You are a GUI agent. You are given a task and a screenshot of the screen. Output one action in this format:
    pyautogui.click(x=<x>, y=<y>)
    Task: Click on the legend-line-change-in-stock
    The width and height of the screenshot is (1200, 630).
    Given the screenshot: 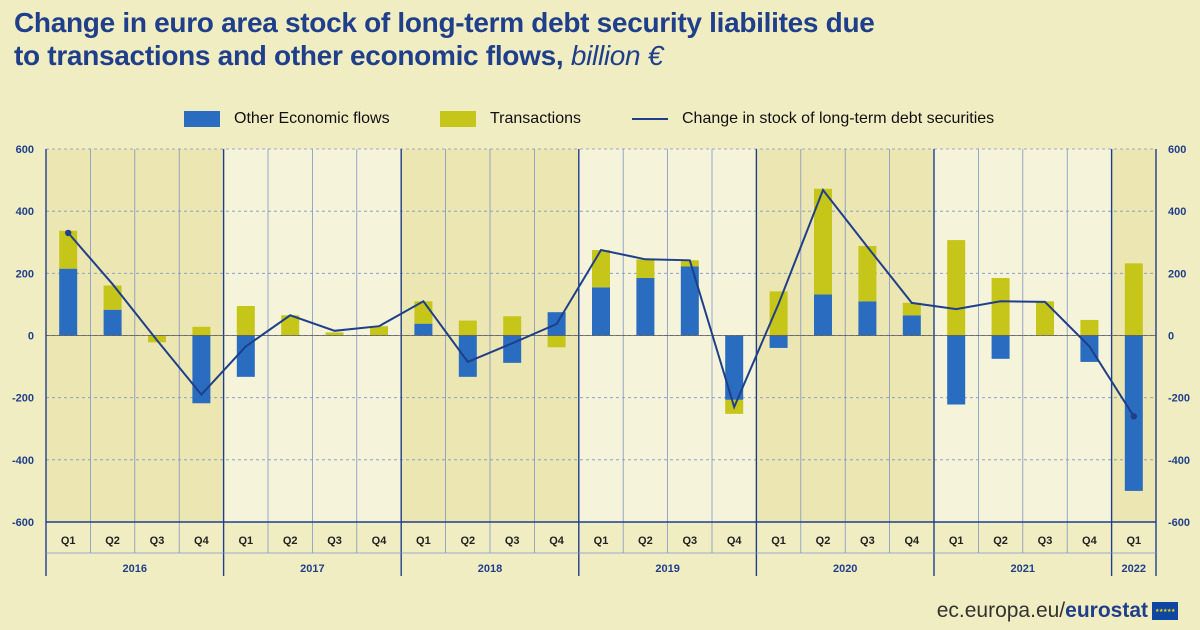 What is the action you would take?
    pyautogui.click(x=650, y=119)
    